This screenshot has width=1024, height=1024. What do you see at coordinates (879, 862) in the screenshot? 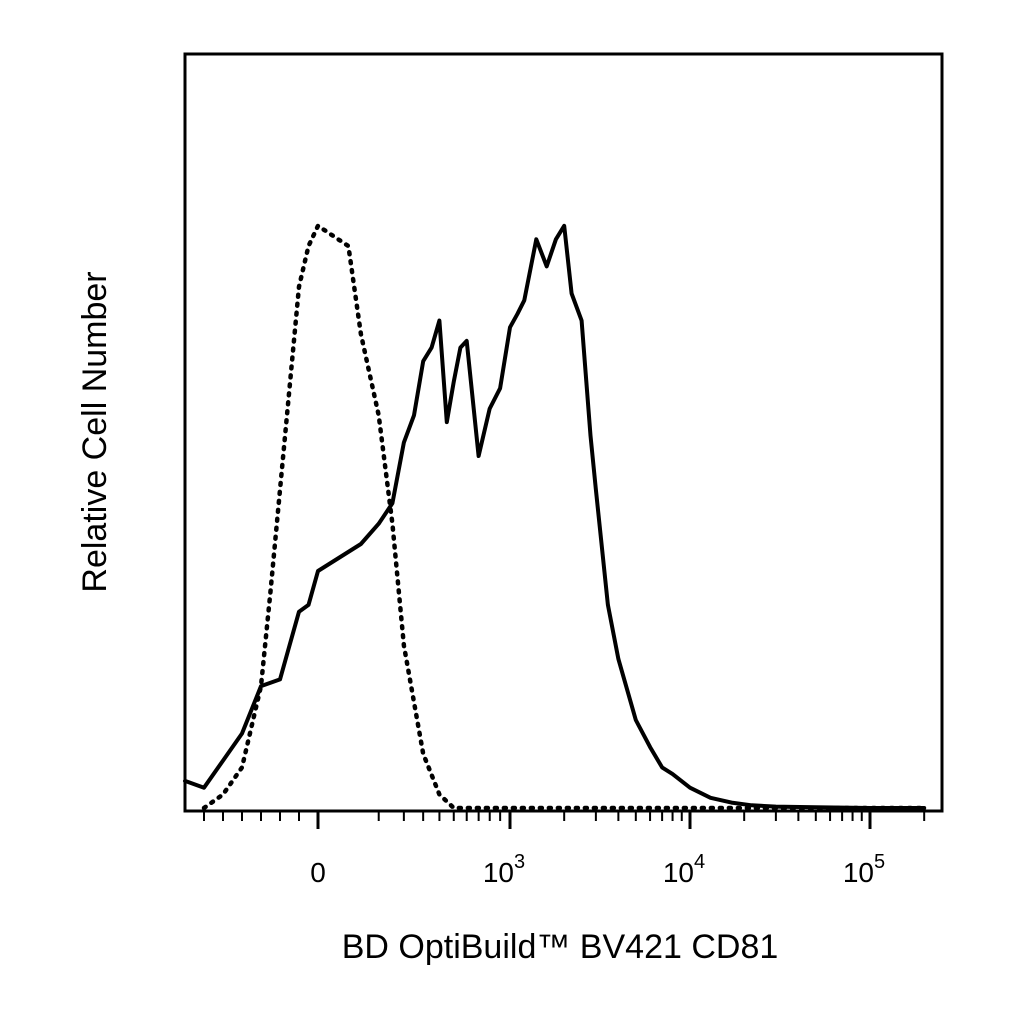
I see `x-tick-exponent: 5` at bounding box center [879, 862].